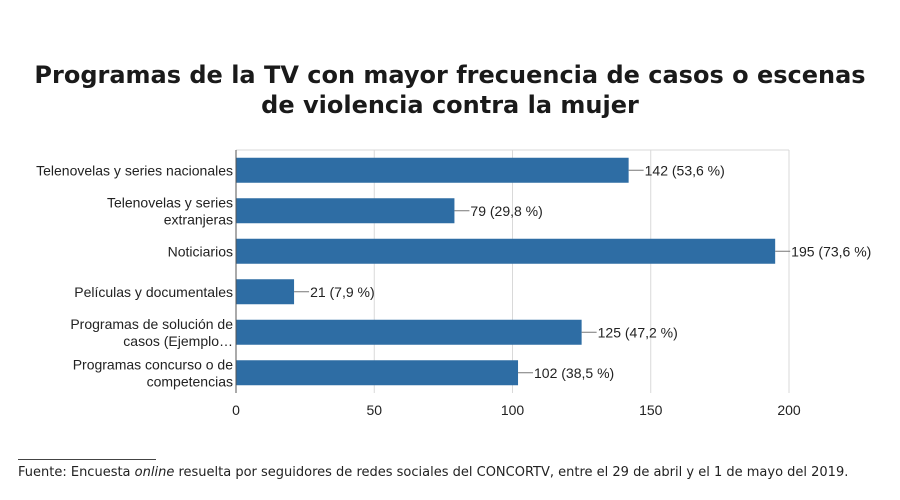 This screenshot has width=900, height=500. Describe the element at coordinates (685, 170) in the screenshot. I see `data-label: 142 (53,6 %)` at that location.